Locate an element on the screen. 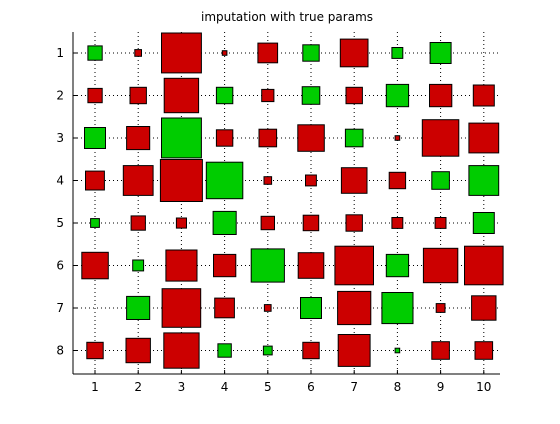  x-tick-label: 5 is located at coordinates (268, 387).